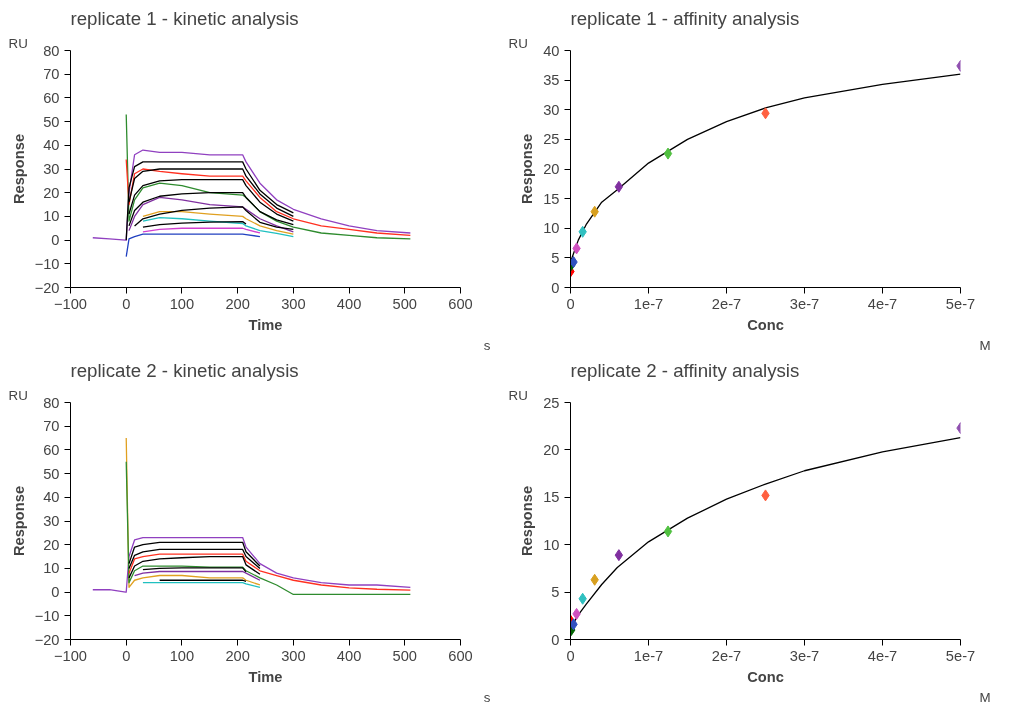 Image resolution: width=1014 pixels, height=719 pixels. Describe the element at coordinates (685, 18) in the screenshot. I see `chart-title: replicate 1 - affinity analysis` at that location.